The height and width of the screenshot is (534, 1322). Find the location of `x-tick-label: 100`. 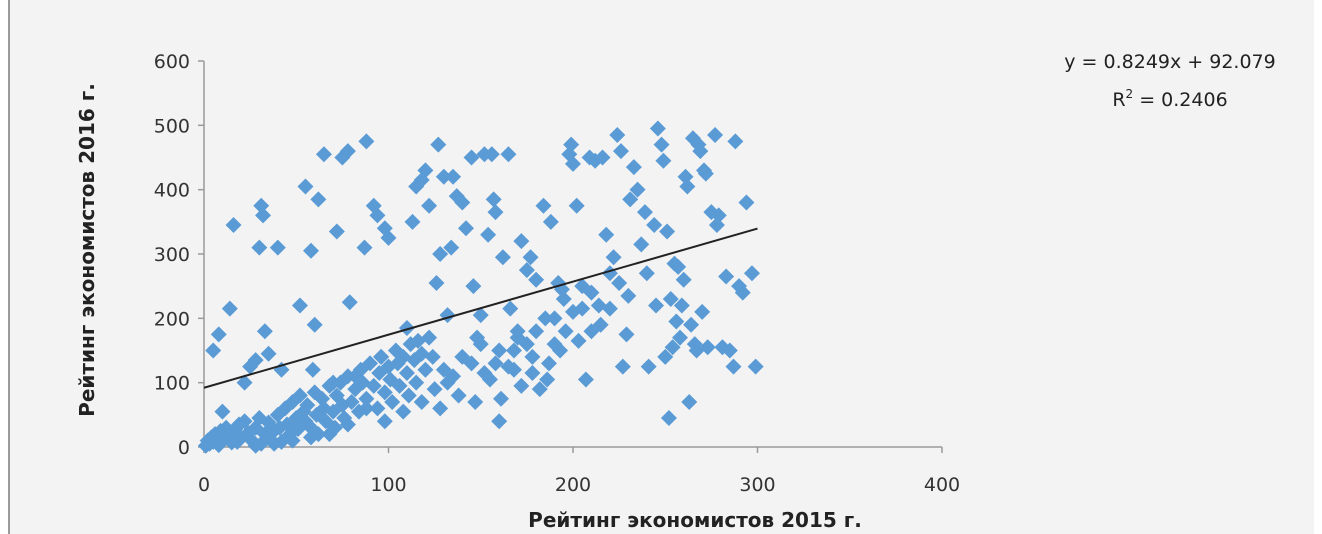

x-tick-label: 100 is located at coordinates (388, 485).